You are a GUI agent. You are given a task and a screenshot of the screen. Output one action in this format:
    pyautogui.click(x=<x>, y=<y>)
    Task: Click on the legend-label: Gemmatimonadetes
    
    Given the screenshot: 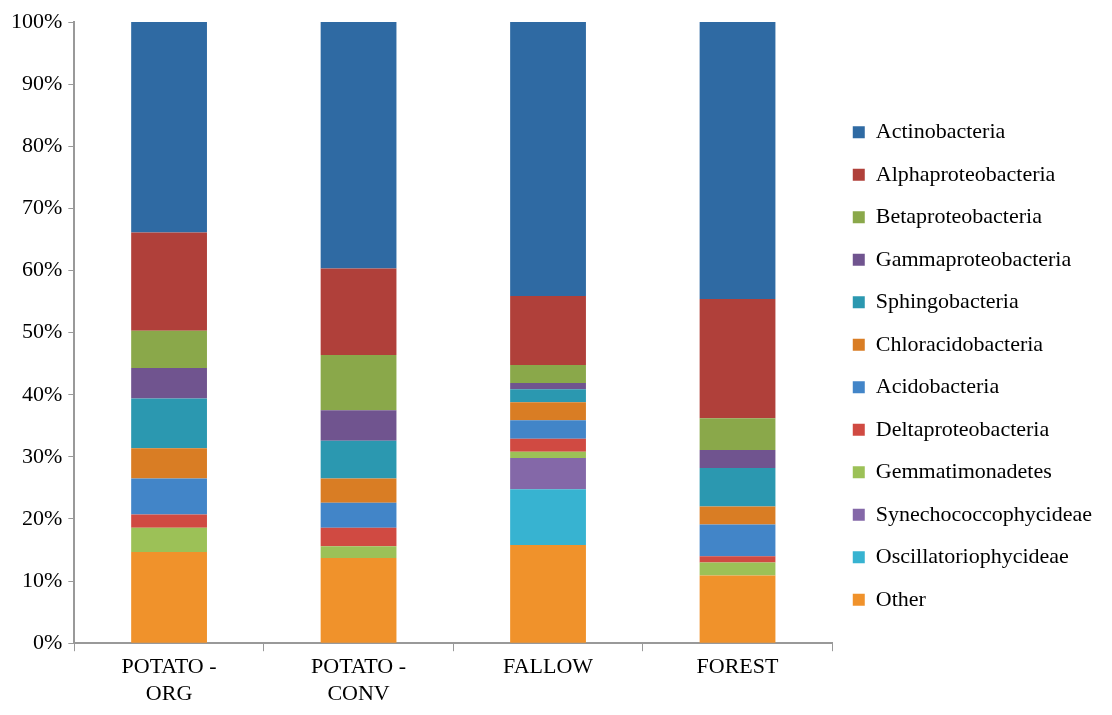 What is the action you would take?
    pyautogui.click(x=963, y=471)
    